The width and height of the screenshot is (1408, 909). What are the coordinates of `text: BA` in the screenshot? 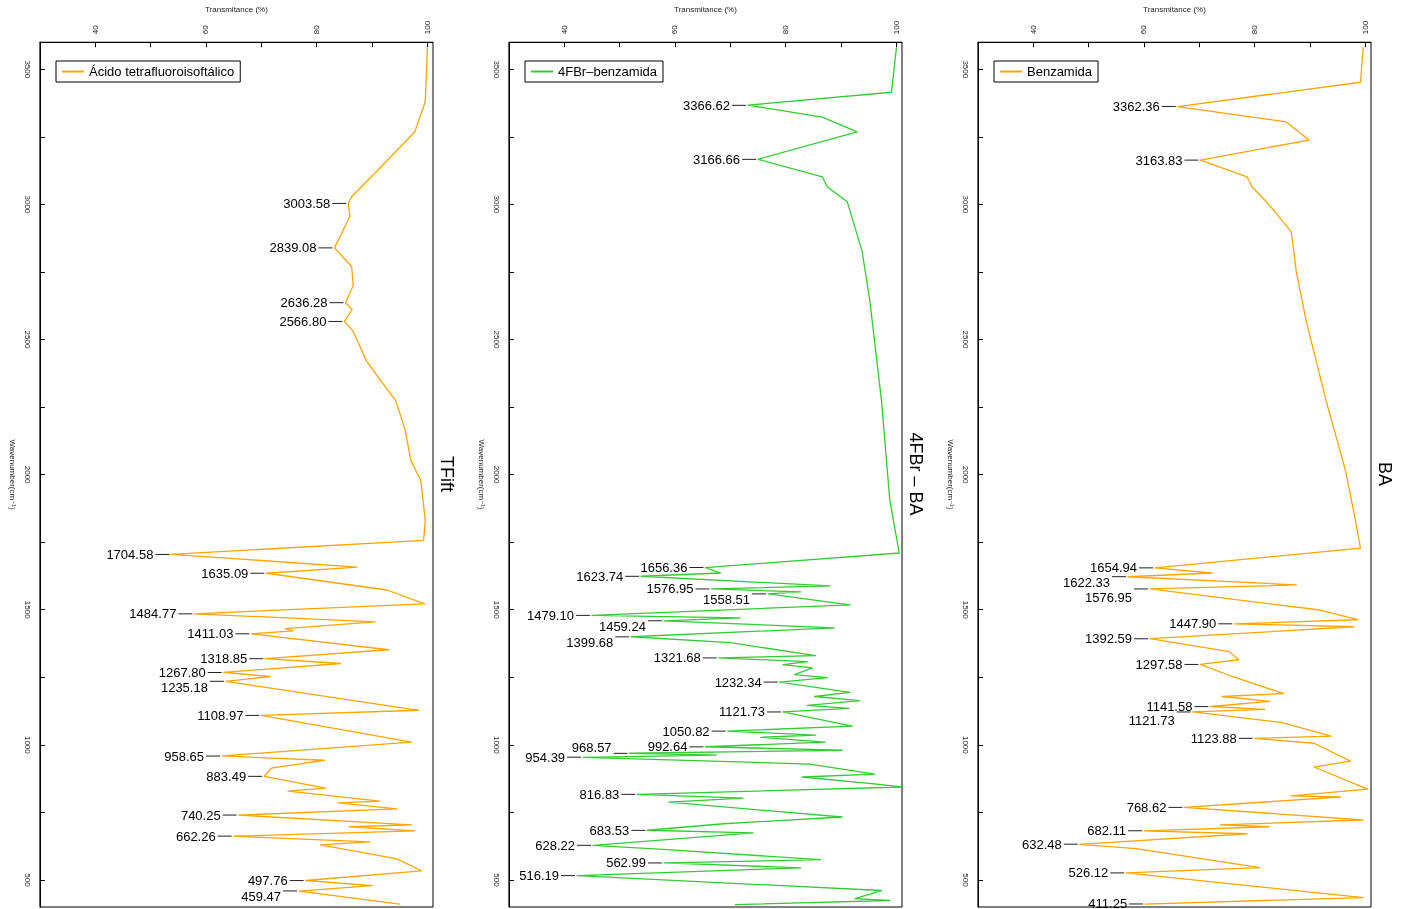 It's located at (1385, 474).